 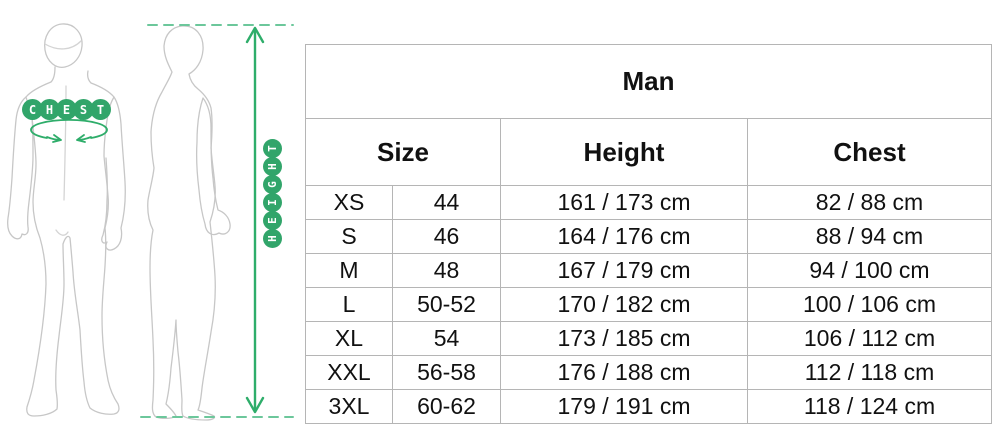 I want to click on chest-range-cell: 88 / 94 cm, so click(x=869, y=236).